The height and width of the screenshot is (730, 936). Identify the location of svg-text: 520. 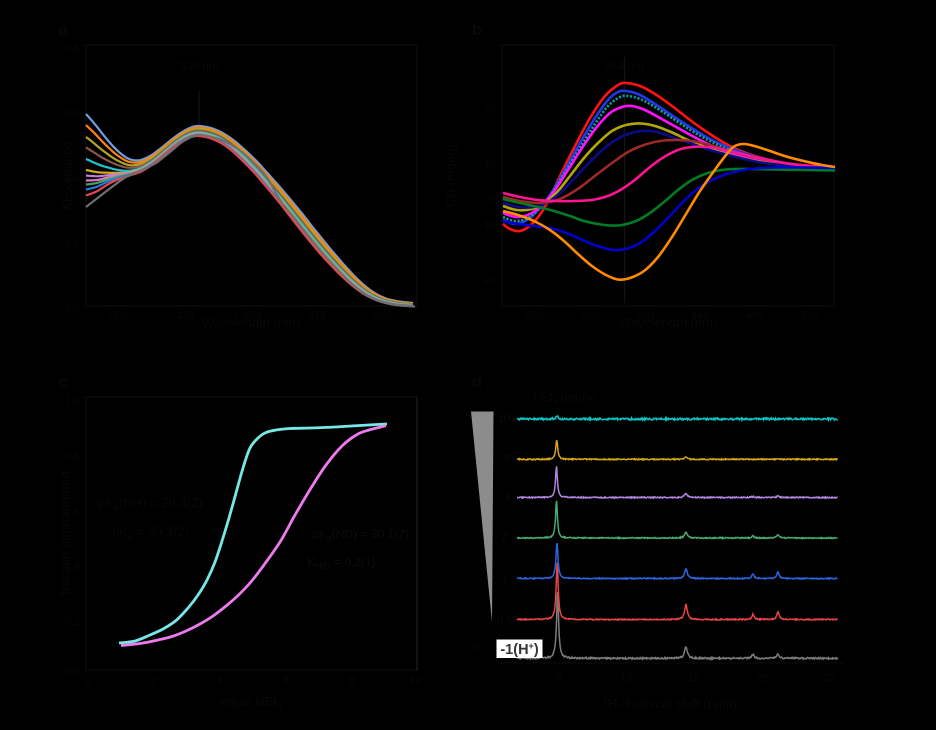
(810, 316).